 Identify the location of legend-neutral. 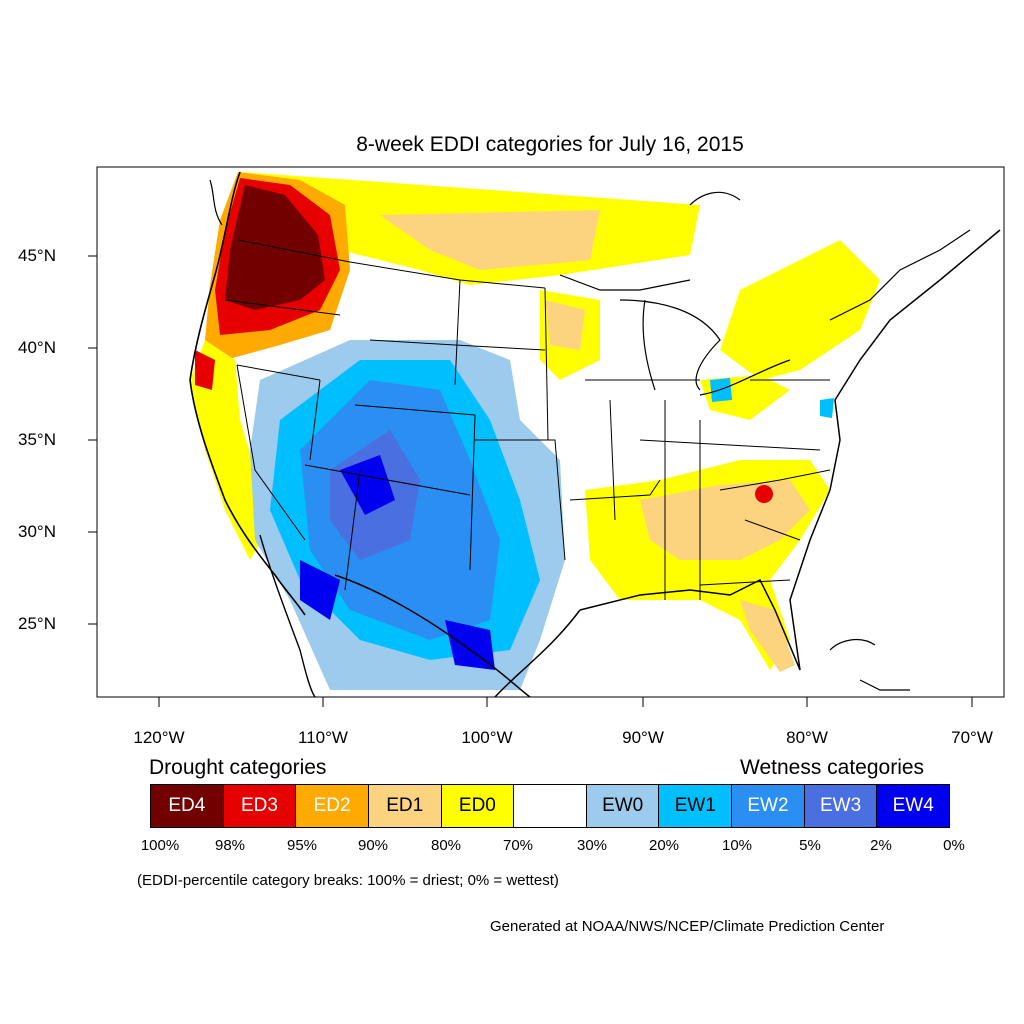
(550, 806).